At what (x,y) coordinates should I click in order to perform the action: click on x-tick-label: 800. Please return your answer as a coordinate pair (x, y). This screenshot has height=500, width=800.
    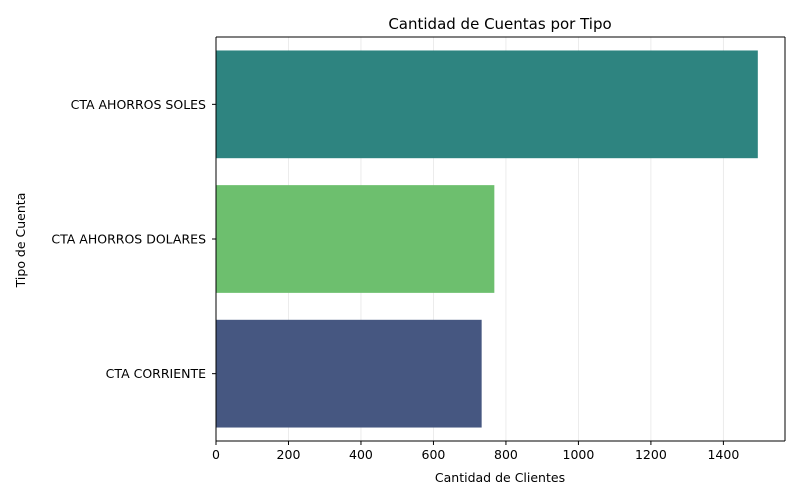
    Looking at the image, I should click on (506, 454).